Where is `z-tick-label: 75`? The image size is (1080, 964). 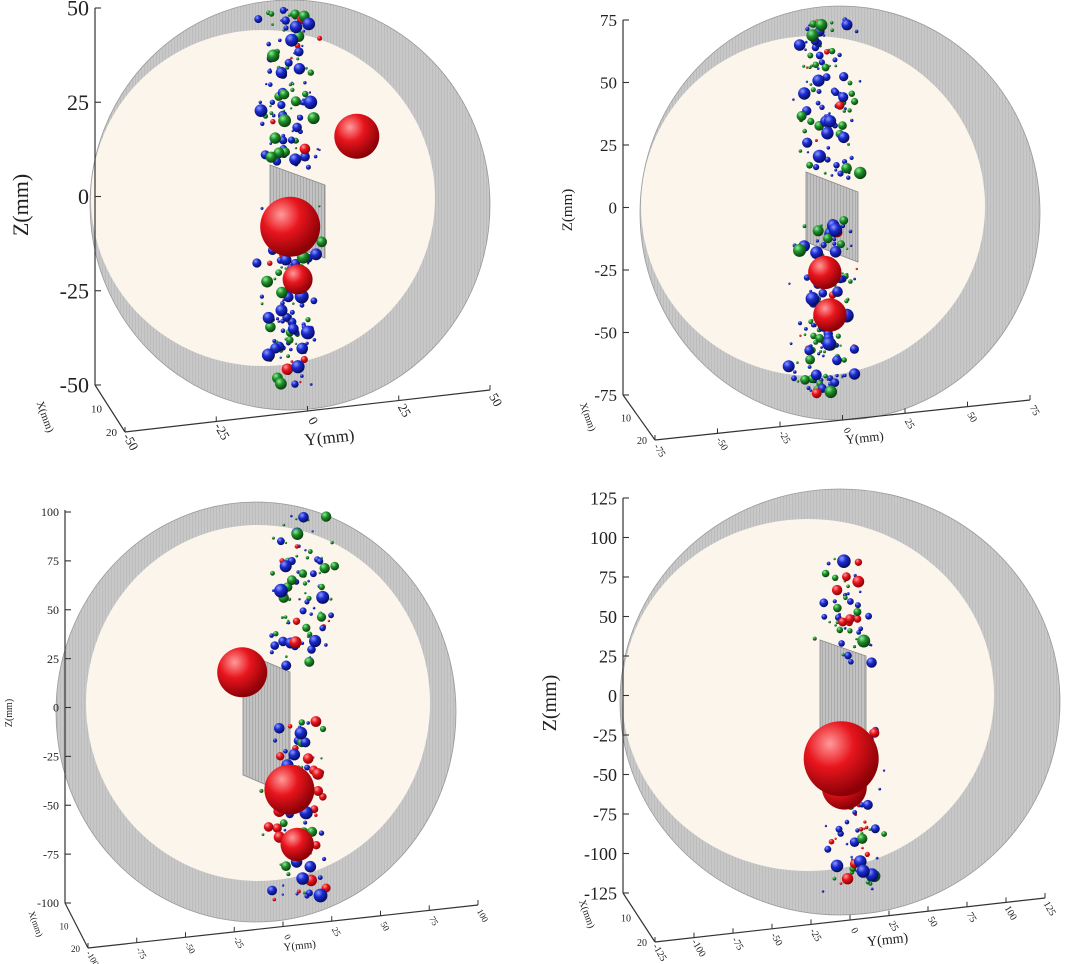
z-tick-label: 75 is located at coordinates (608, 577).